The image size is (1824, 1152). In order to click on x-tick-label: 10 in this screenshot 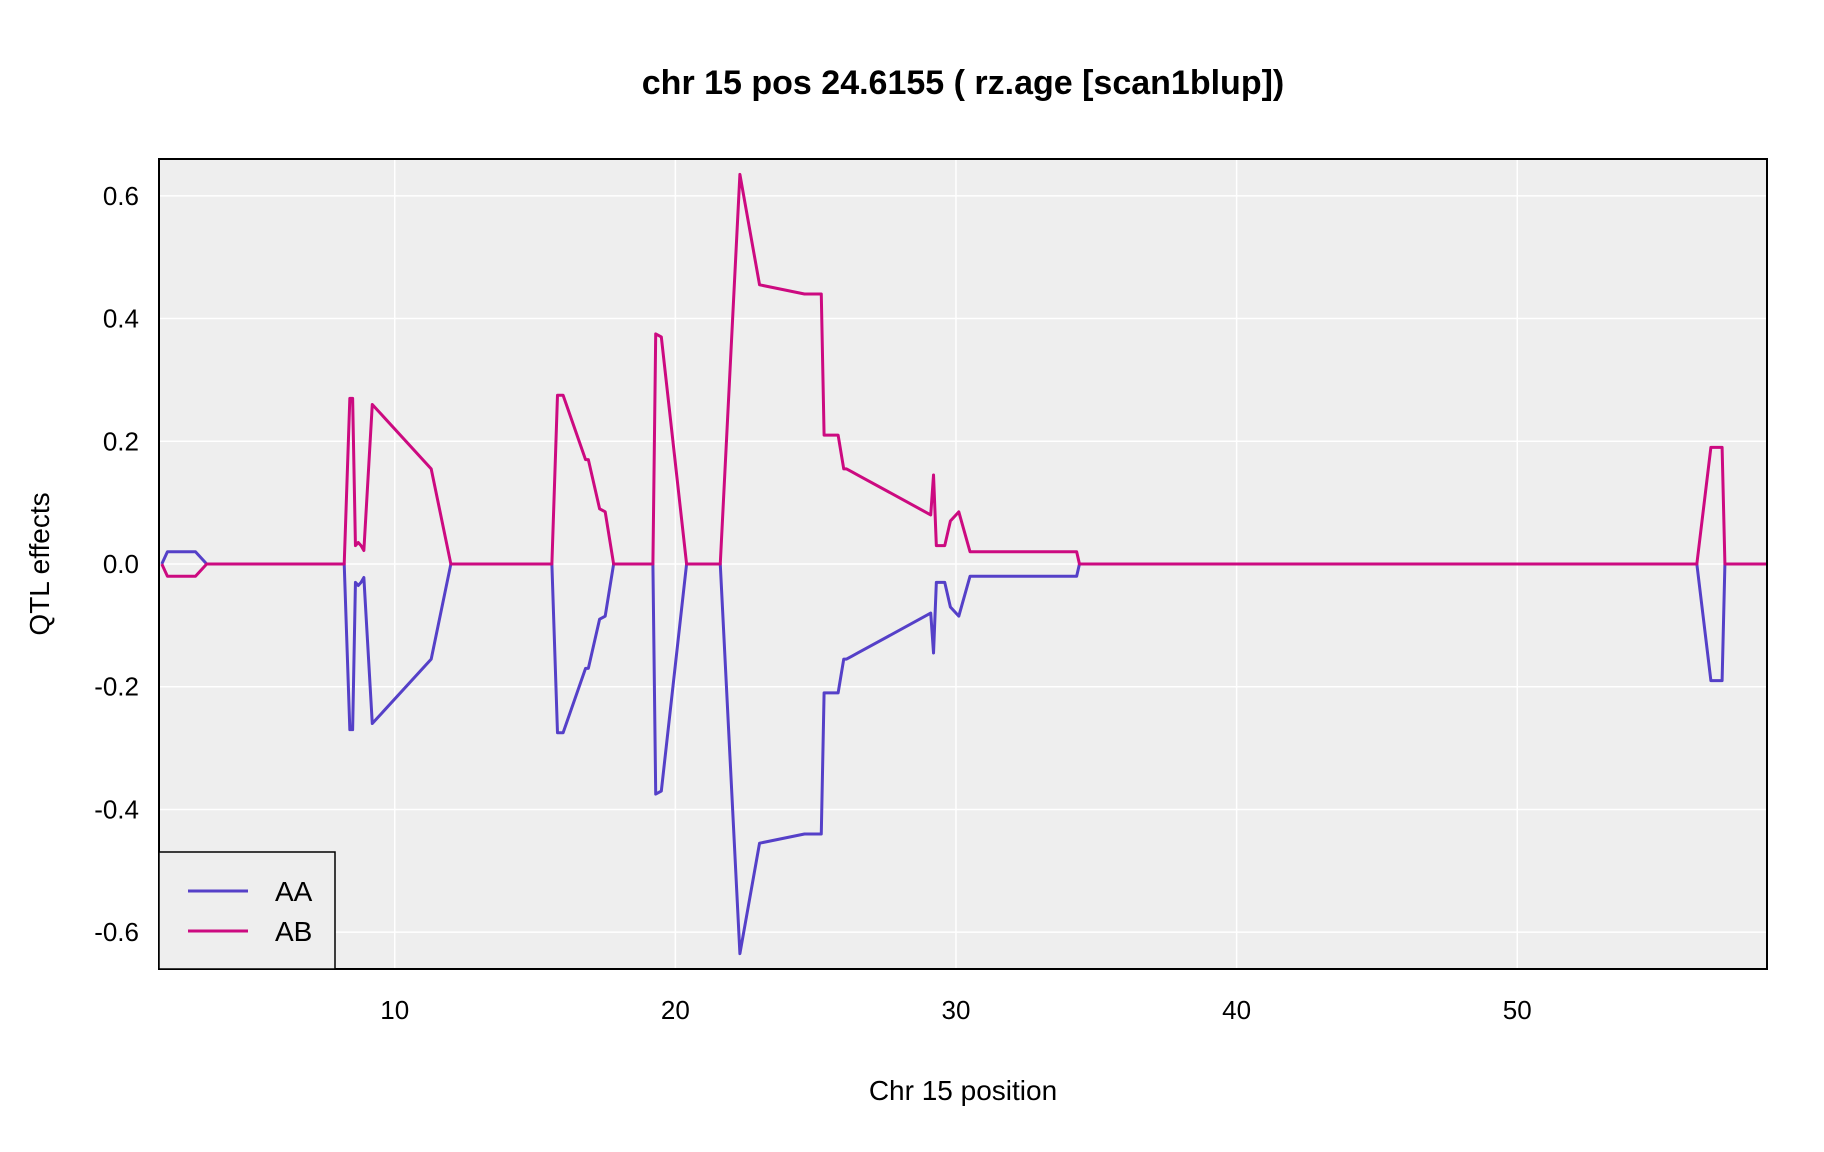, I will do `click(394, 1010)`.